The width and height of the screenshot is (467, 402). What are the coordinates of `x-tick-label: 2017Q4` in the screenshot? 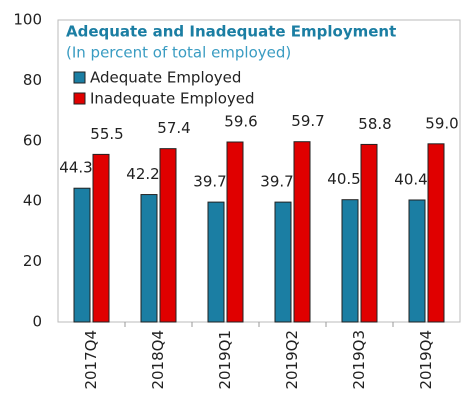 It's located at (91, 360).